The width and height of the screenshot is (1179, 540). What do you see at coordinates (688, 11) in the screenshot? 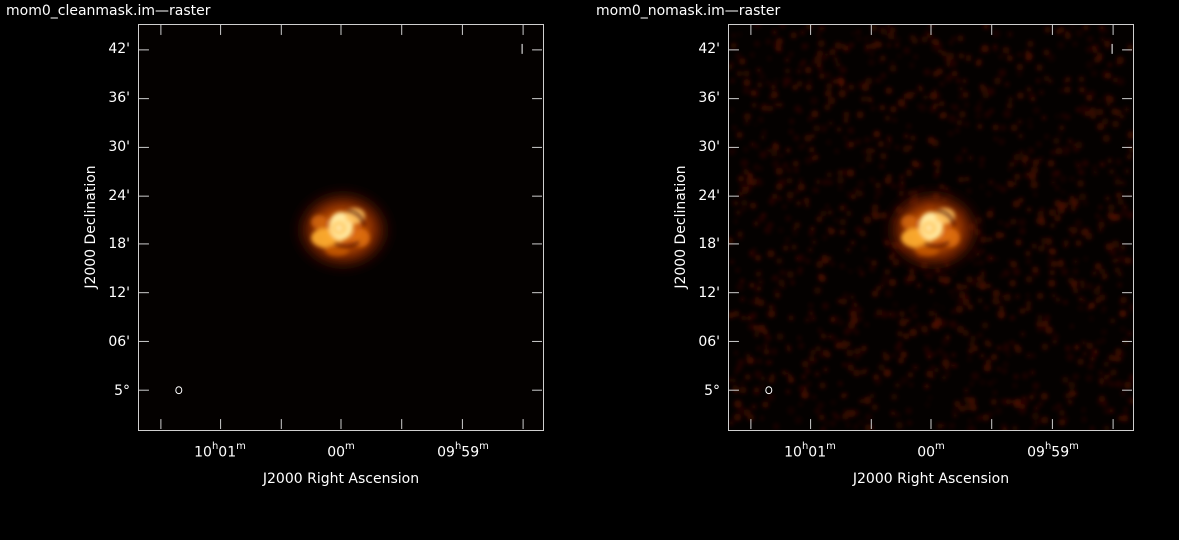
I see `panel-title: mom0_nomask.im—raster` at bounding box center [688, 11].